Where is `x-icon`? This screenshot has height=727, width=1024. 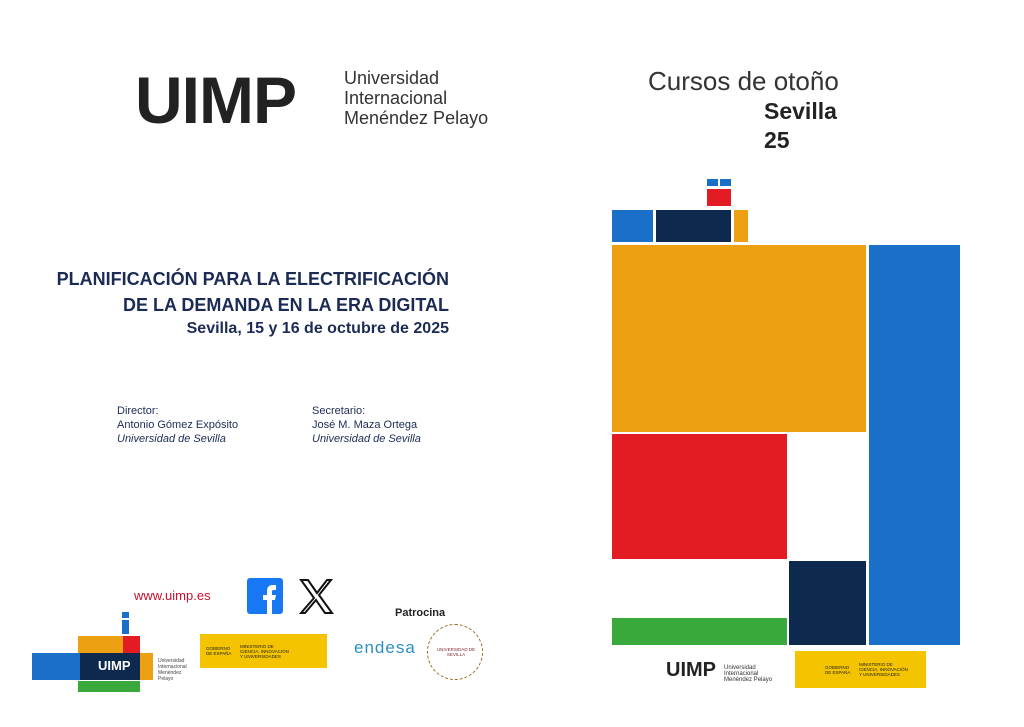
x-icon is located at coordinates (316, 596).